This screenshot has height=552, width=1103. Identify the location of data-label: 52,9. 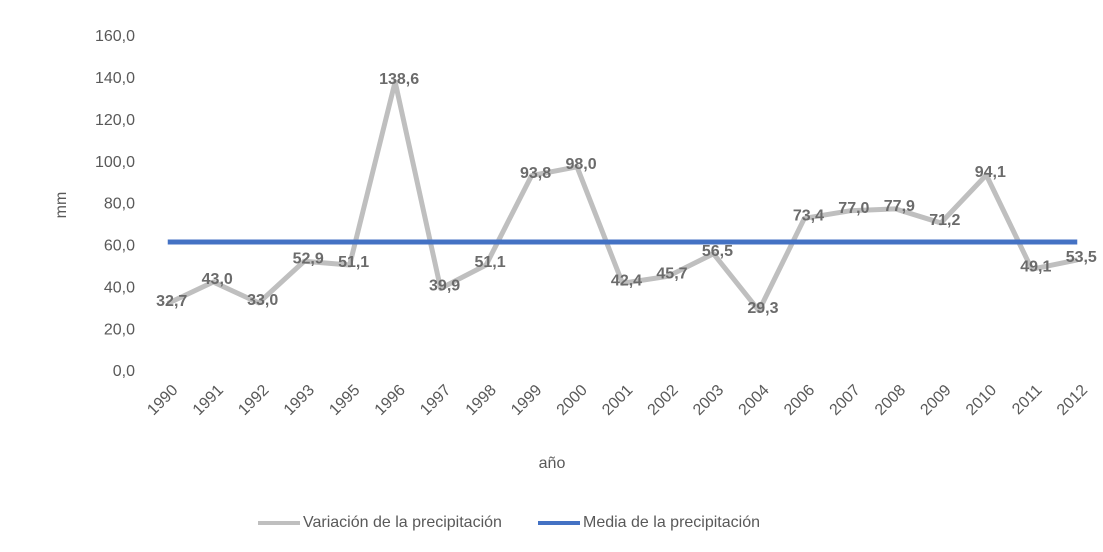
(308, 258).